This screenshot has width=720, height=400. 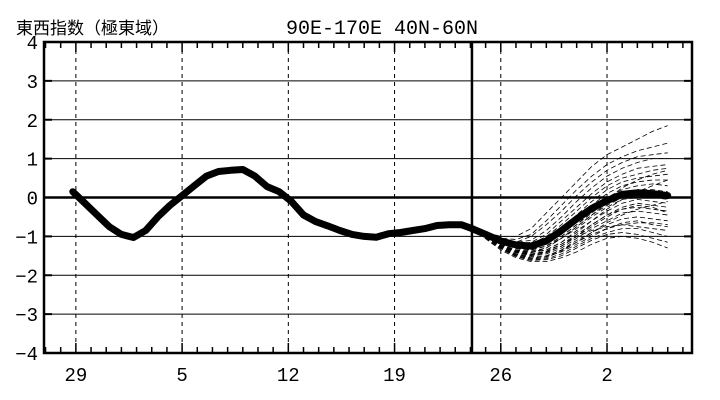 What do you see at coordinates (288, 376) in the screenshot?
I see `x-tick-label: 12` at bounding box center [288, 376].